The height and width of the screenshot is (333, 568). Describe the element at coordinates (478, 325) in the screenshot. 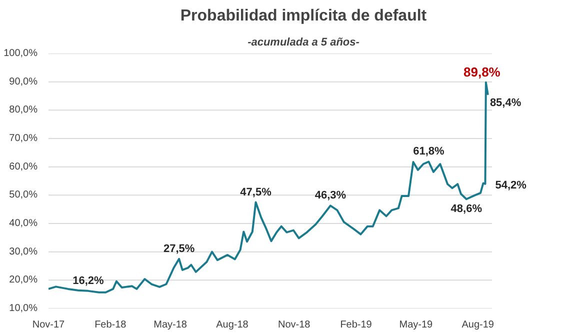

I see `x-tick-label: Aug-19` at that location.